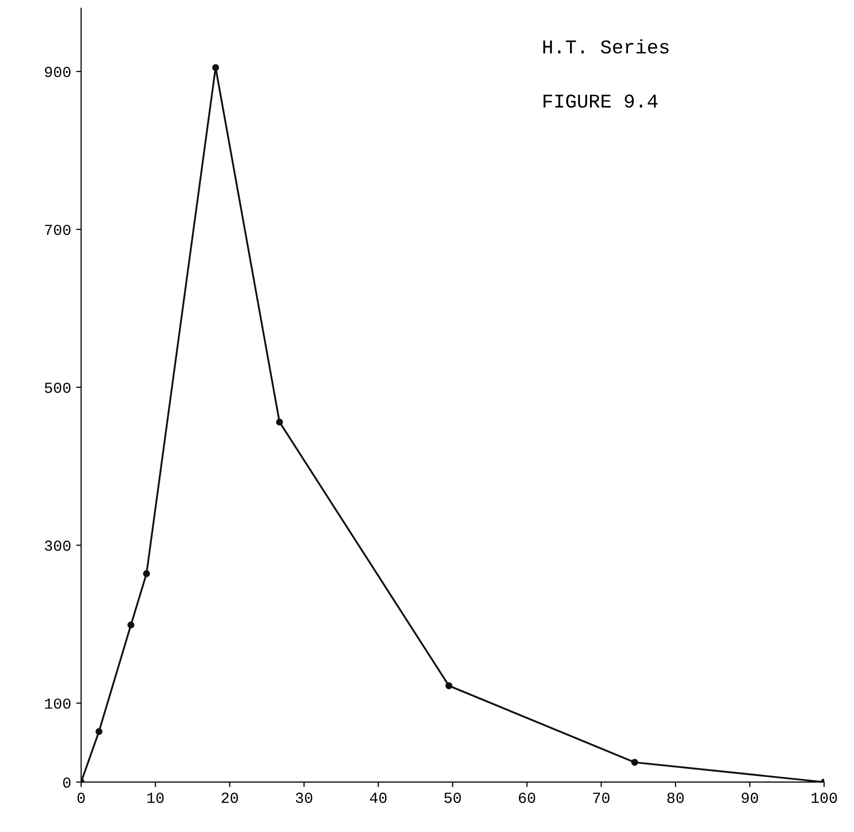  I want to click on x-tick-label: 70, so click(601, 798).